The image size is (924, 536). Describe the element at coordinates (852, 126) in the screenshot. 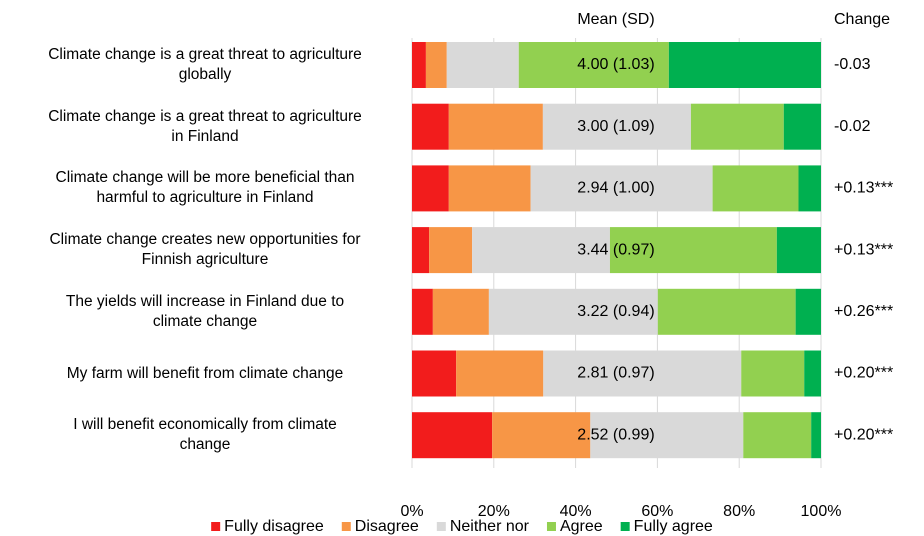

I see `change-label: -0.02` at that location.